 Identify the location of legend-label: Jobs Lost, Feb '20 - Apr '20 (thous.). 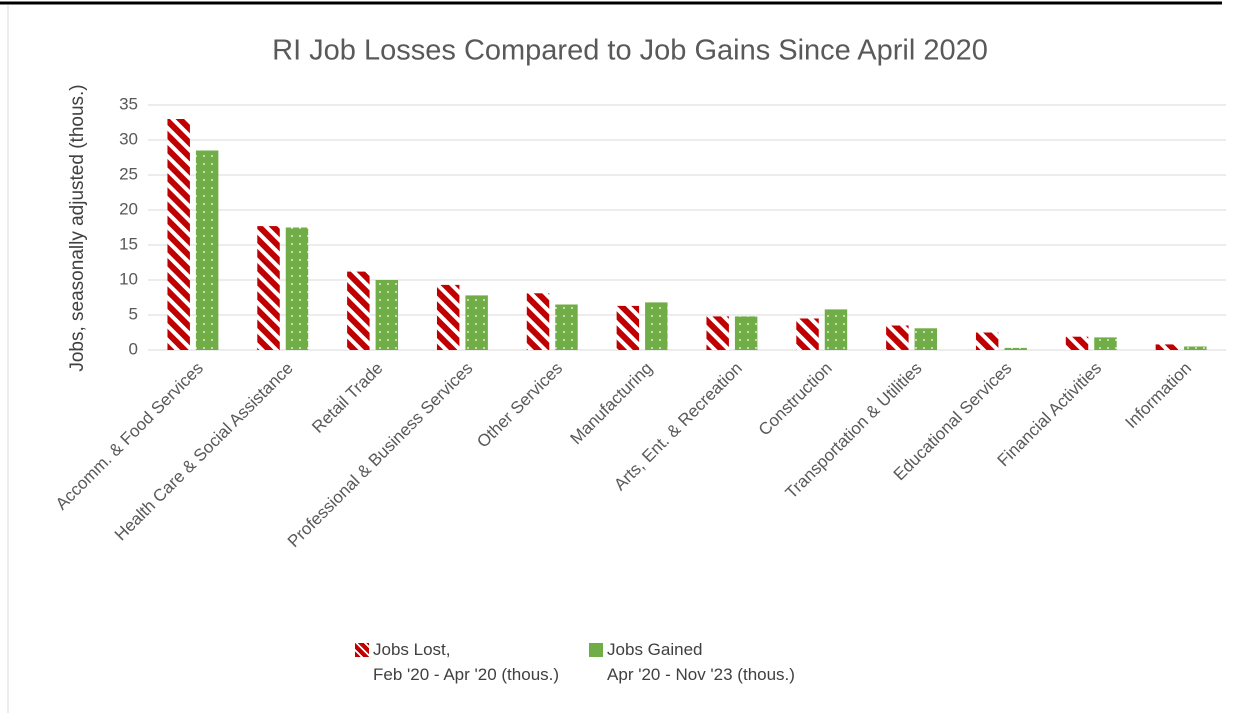
(466, 662).